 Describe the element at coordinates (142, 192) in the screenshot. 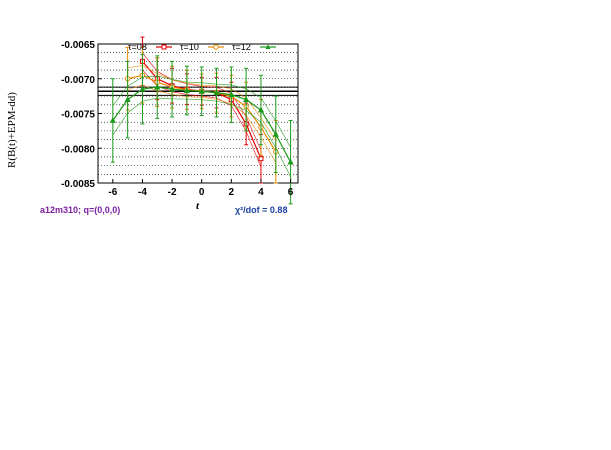

I see `x-tick-label: -4` at that location.